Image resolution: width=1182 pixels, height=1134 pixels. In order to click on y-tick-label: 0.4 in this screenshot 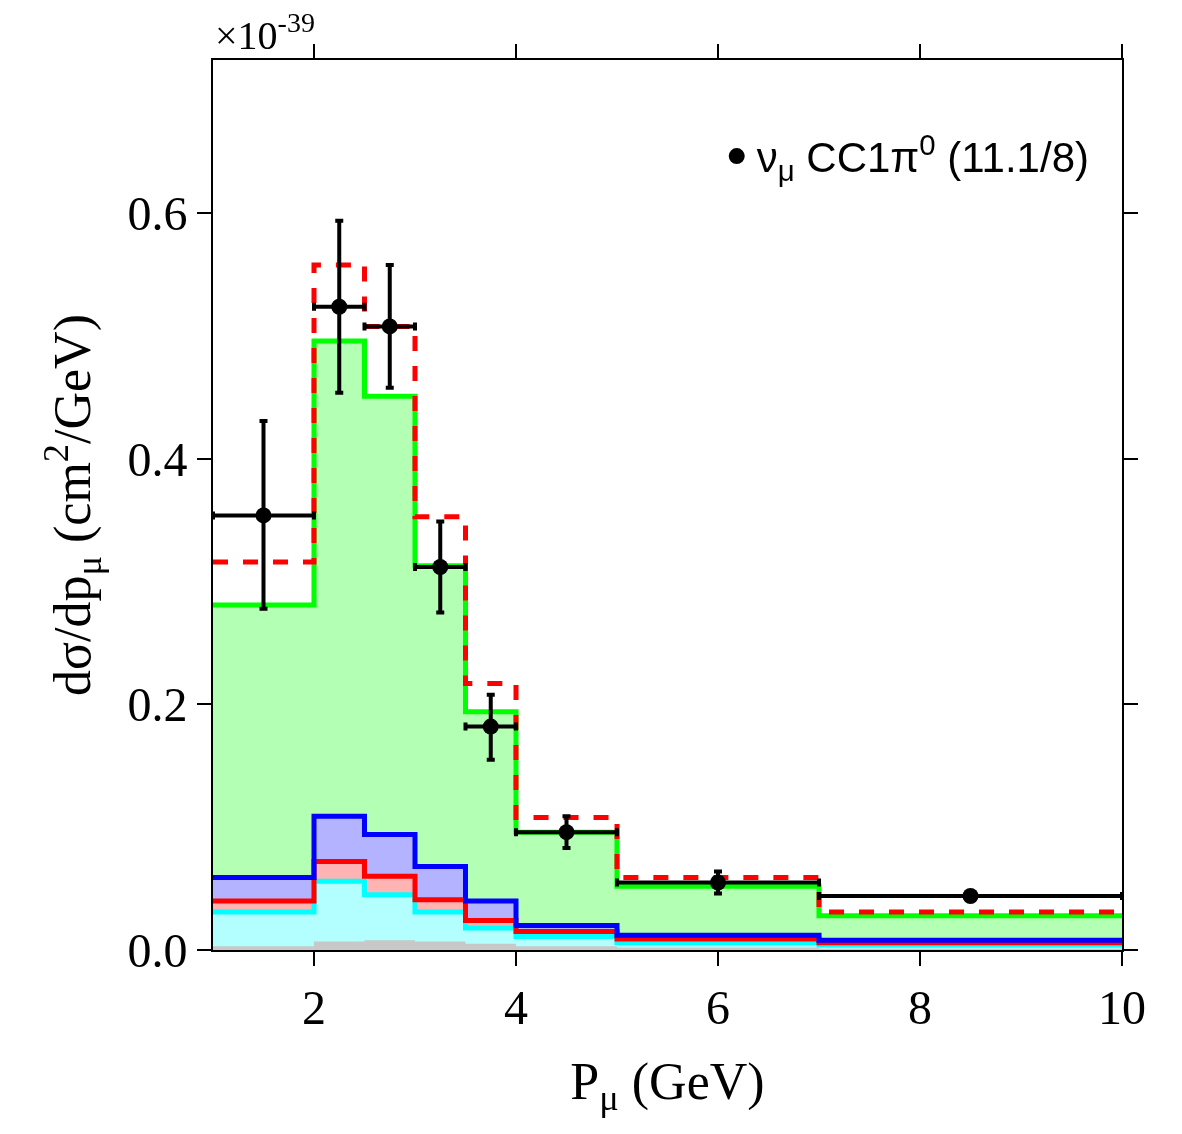, I will do `click(157, 459)`.